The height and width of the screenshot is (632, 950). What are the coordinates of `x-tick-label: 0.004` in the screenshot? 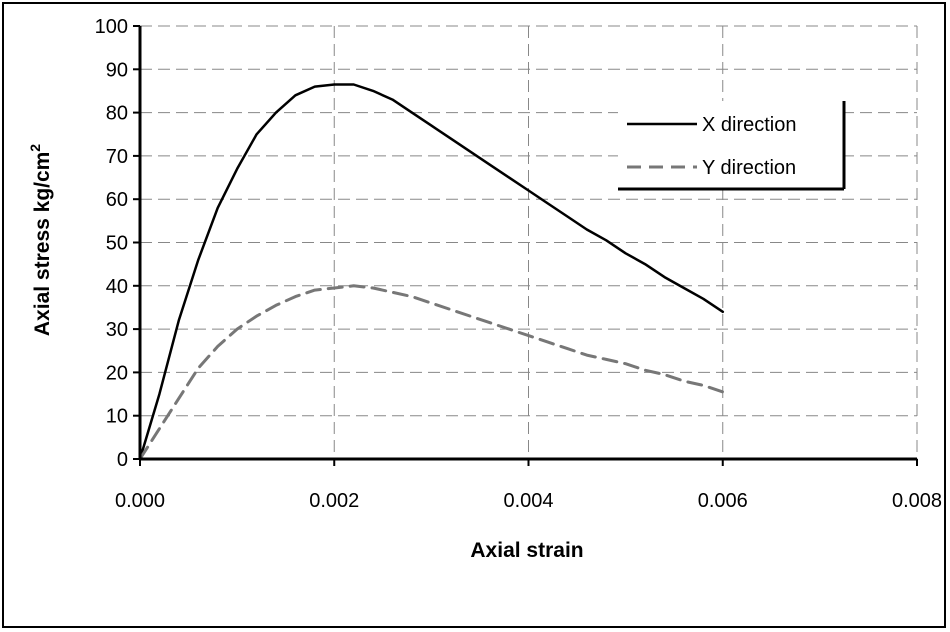 It's located at (528, 501).